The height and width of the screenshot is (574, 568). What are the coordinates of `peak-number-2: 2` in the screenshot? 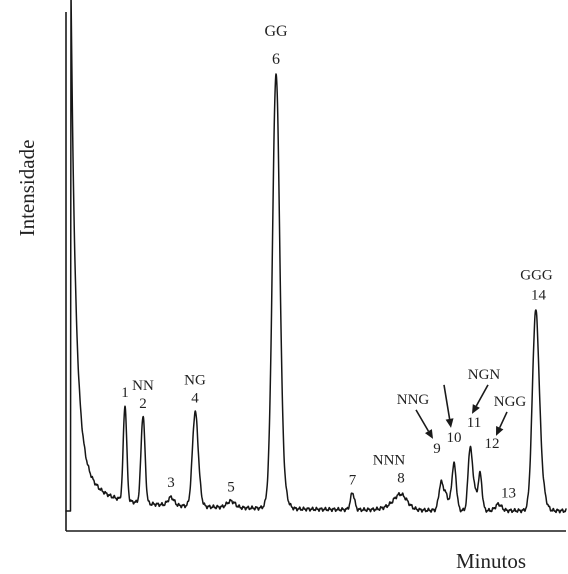 It's located at (143, 404).